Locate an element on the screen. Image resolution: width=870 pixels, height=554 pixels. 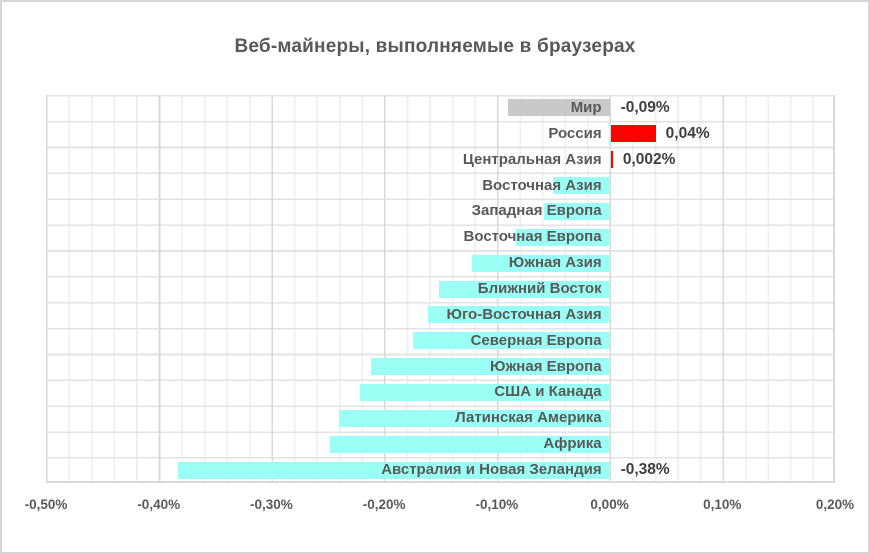
category-label: Мир is located at coordinates (586, 107).